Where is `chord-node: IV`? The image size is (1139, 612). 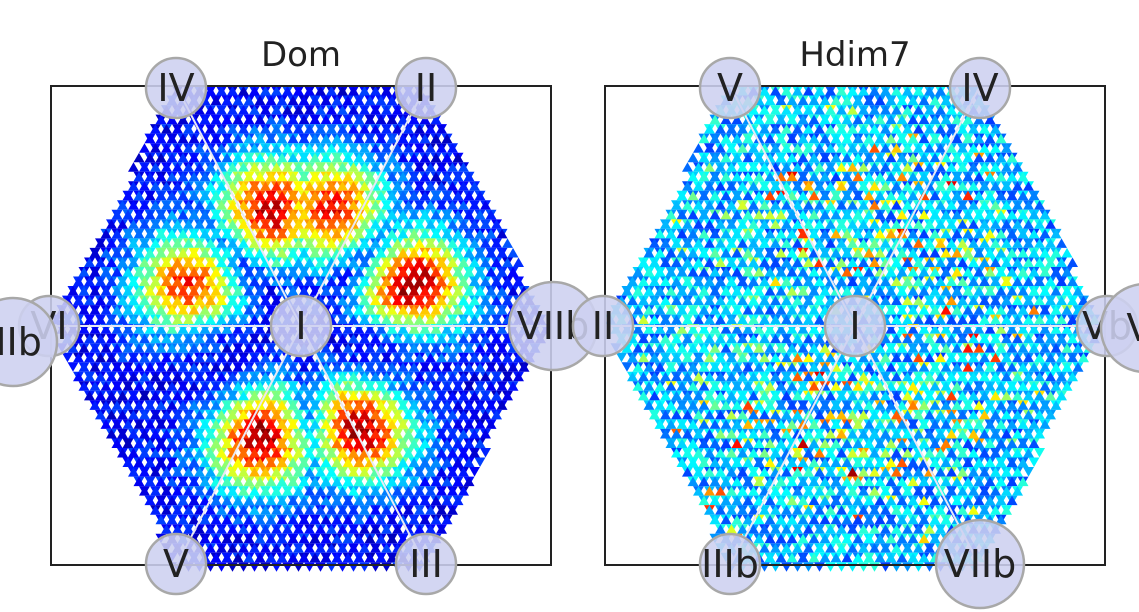
chord-node: IV is located at coordinates (176, 88).